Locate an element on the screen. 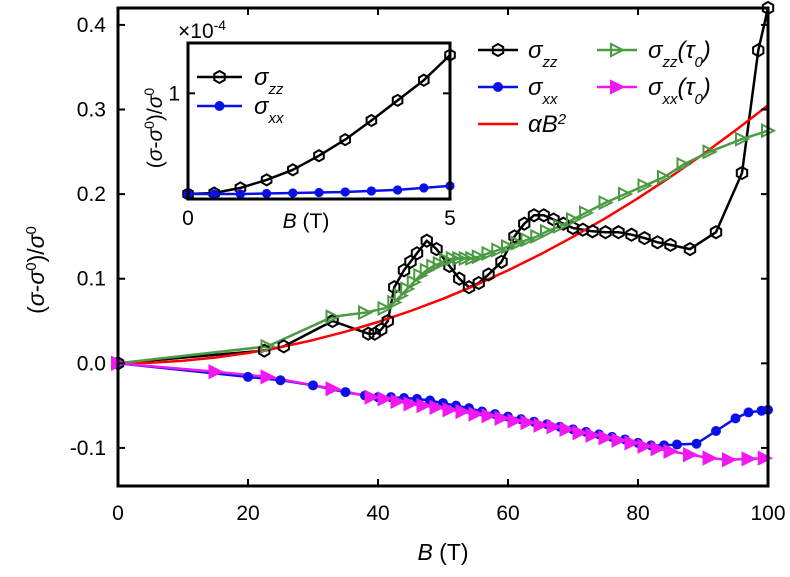 The image size is (790, 577). in_szz-line is located at coordinates (319, 125).